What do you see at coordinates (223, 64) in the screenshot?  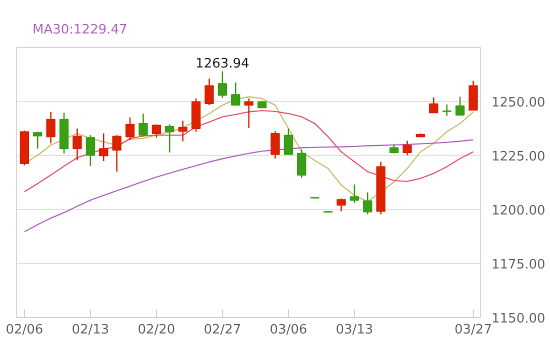 I see `annotation: 1263.94` at bounding box center [223, 64].